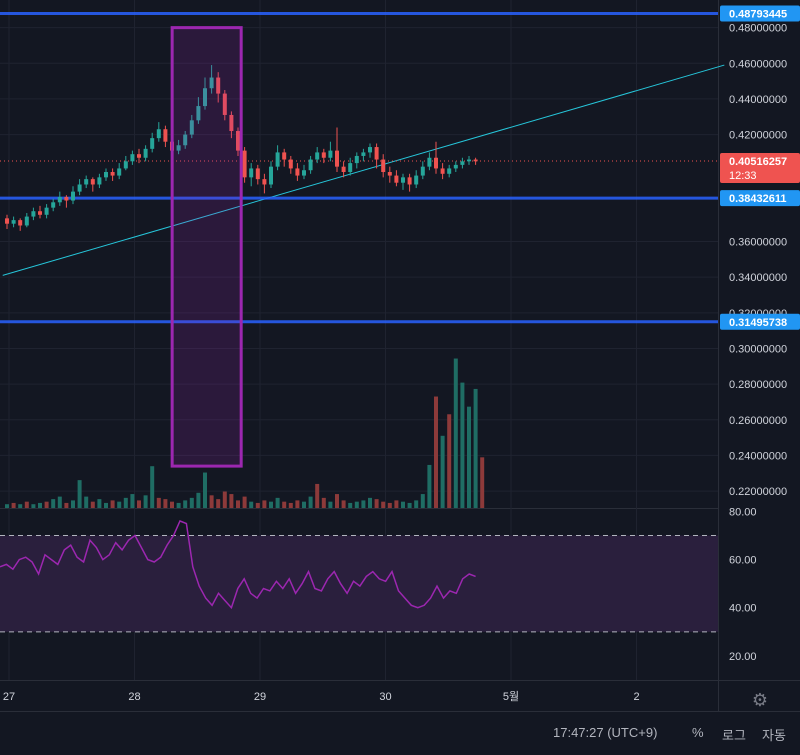 This screenshot has width=800, height=755. Describe the element at coordinates (605, 732) in the screenshot. I see `clock-readout: 17:47:27 (UTC+9)` at that location.